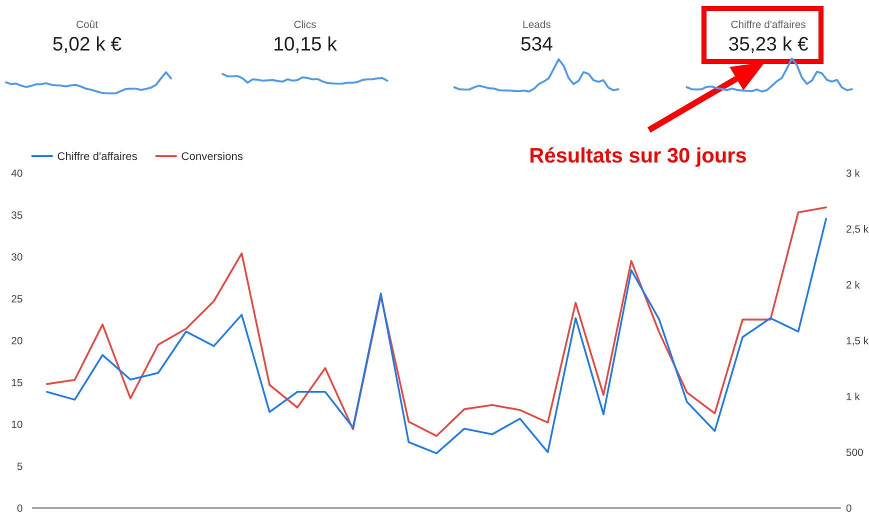 The width and height of the screenshot is (869, 512). I want to click on y-tick-label: 25, so click(17, 298).